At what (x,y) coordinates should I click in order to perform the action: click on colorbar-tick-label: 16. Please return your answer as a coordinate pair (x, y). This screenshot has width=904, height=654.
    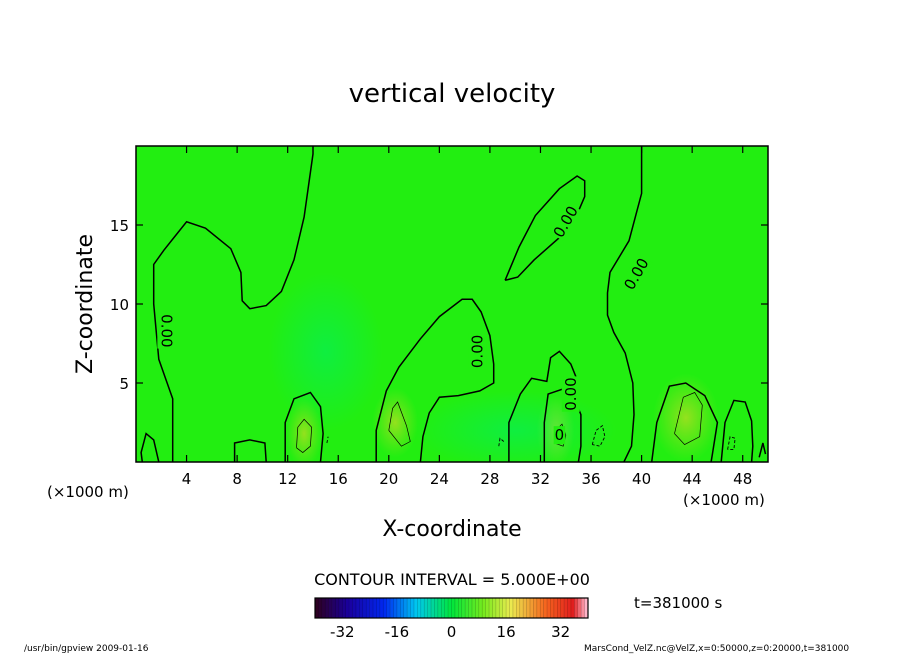
    Looking at the image, I should click on (506, 632).